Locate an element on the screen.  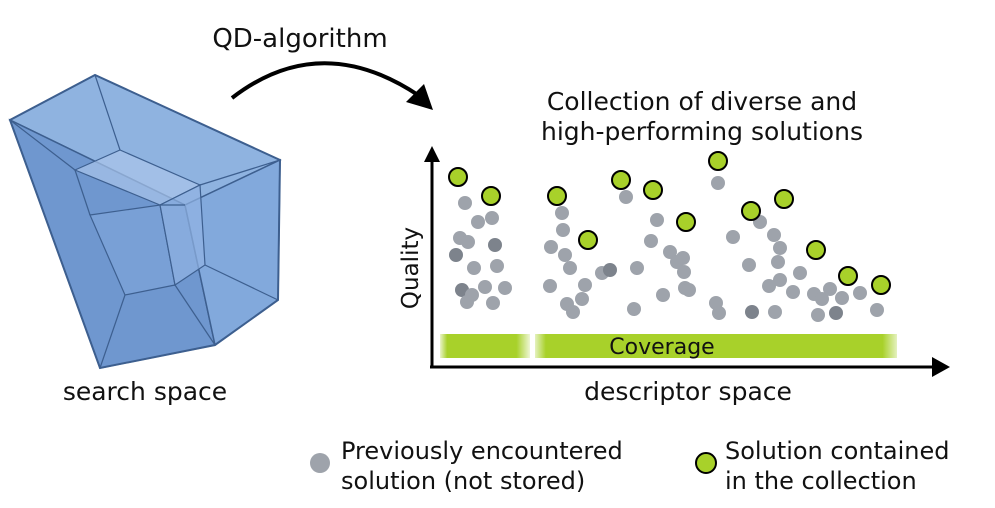
x-axis-label: descriptor space is located at coordinates (688, 391).